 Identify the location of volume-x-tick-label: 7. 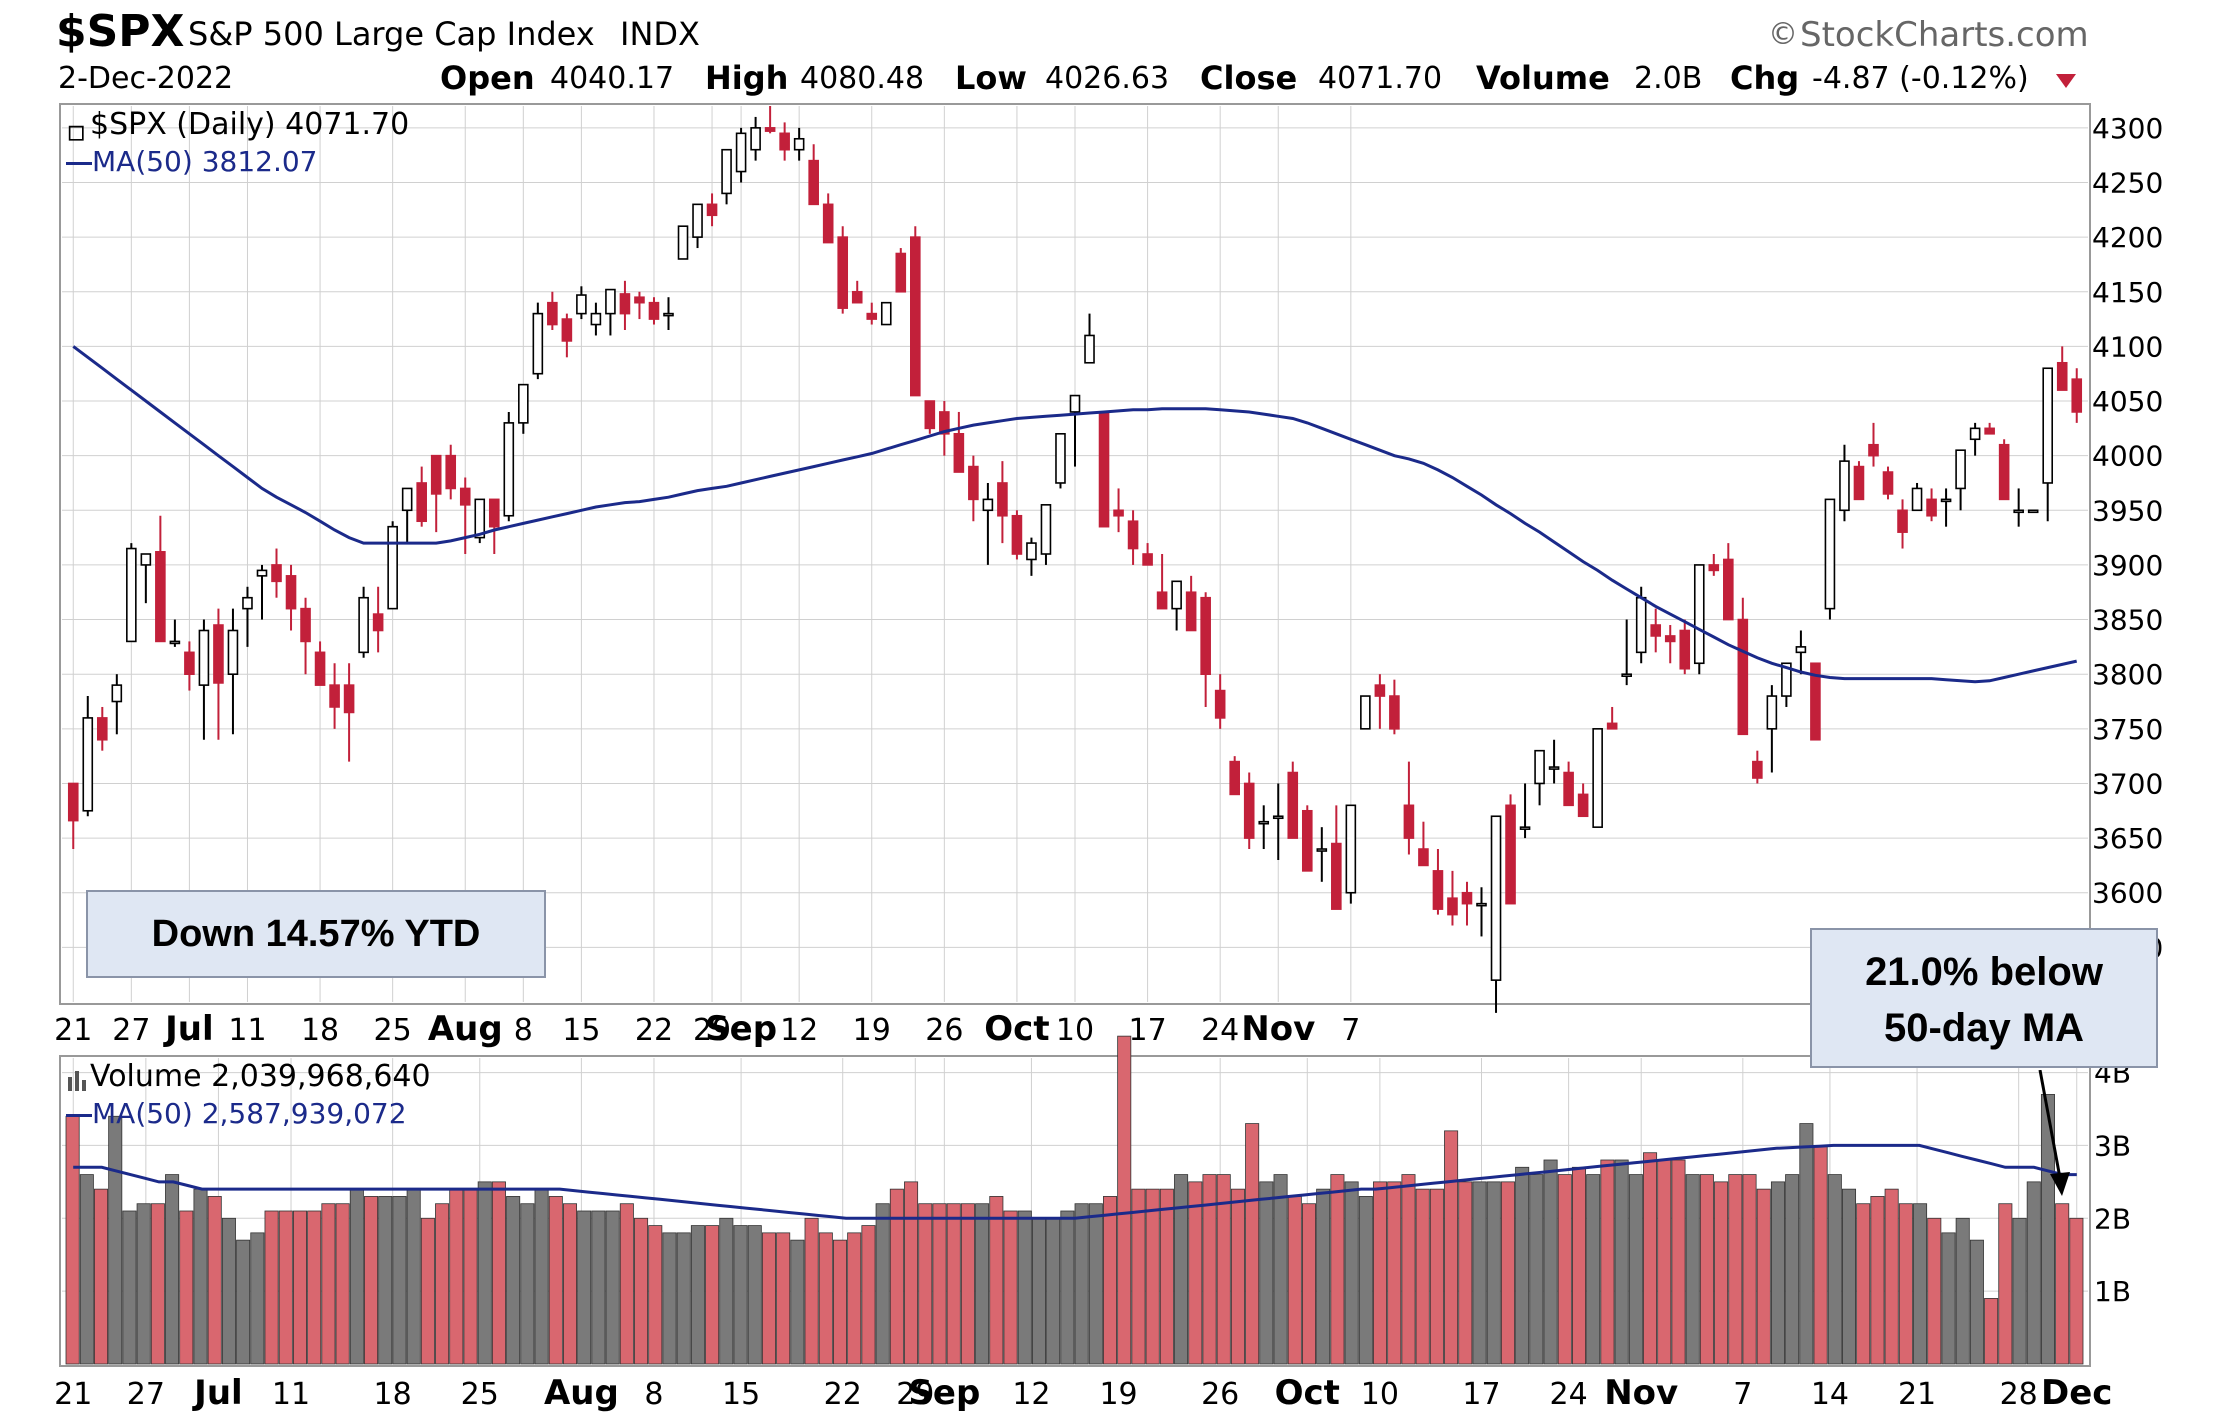
(1742, 1394).